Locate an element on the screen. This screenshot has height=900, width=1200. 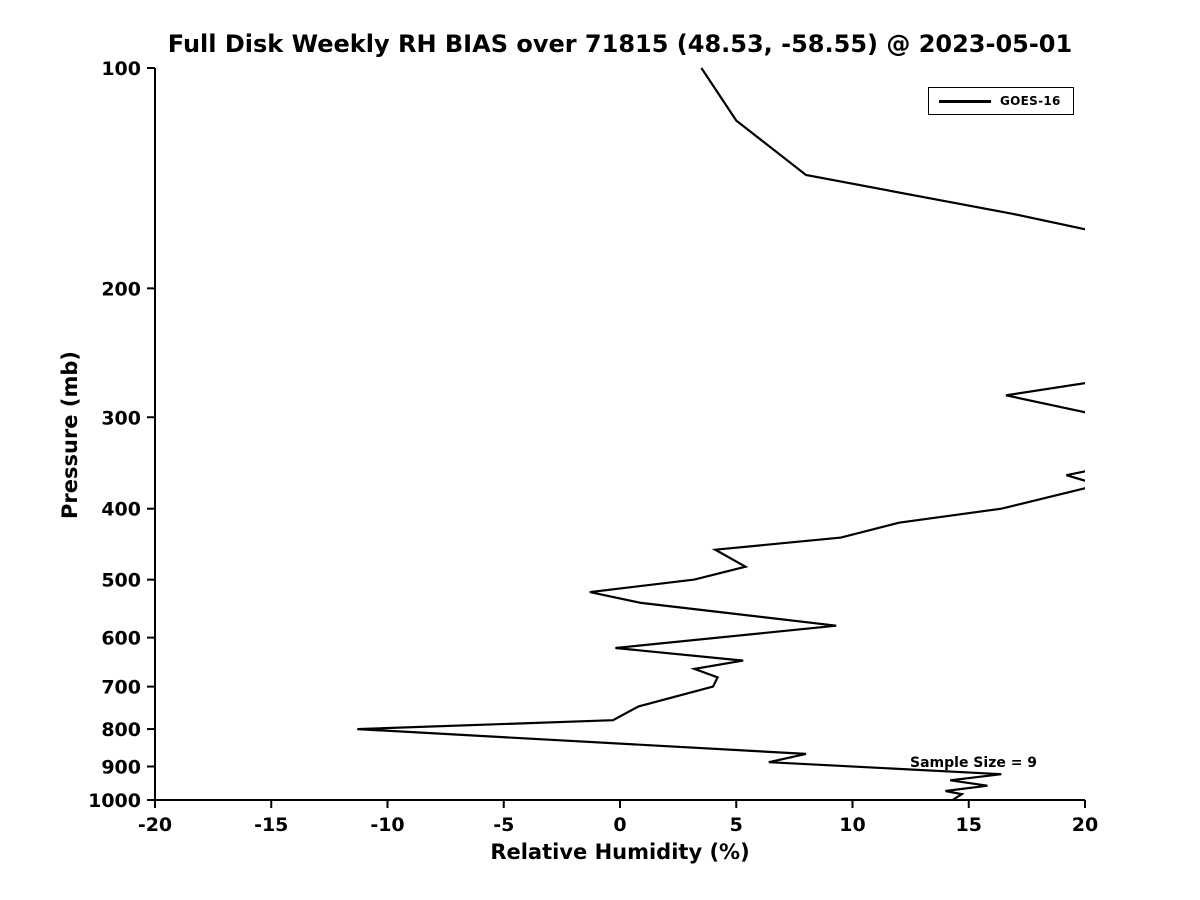
x-tick-label: 0 is located at coordinates (619, 825).